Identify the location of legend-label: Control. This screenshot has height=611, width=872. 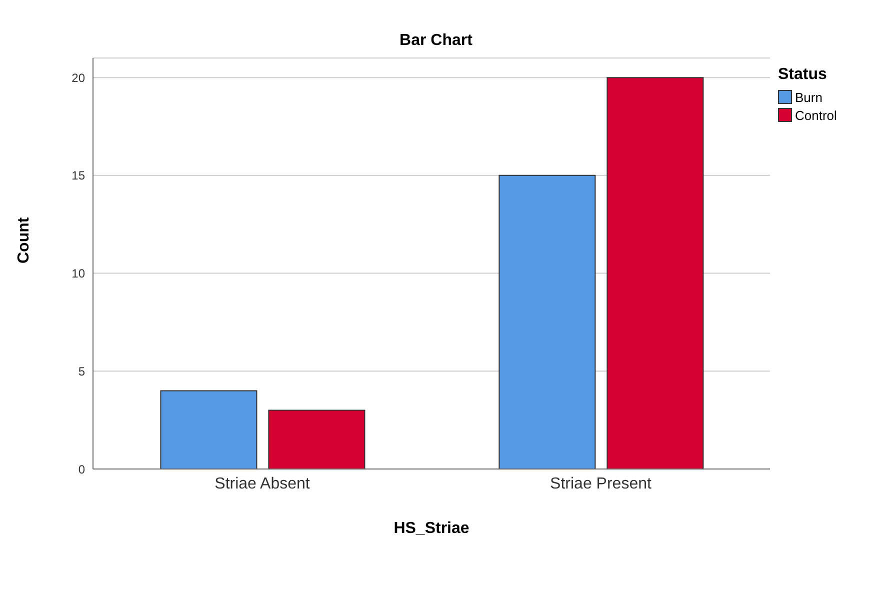
(816, 115).